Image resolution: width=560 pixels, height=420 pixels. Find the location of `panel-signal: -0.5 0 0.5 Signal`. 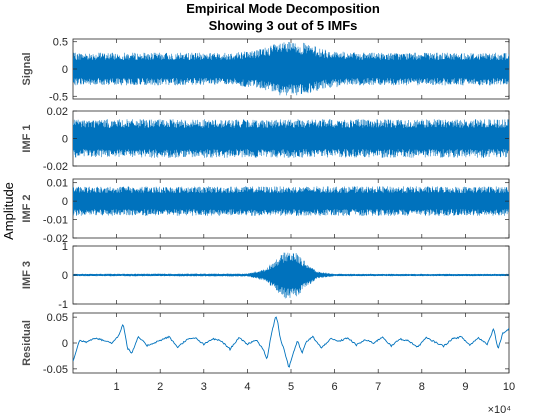

panel-signal: -0.5 0 0.5 Signal is located at coordinates (265, 70).